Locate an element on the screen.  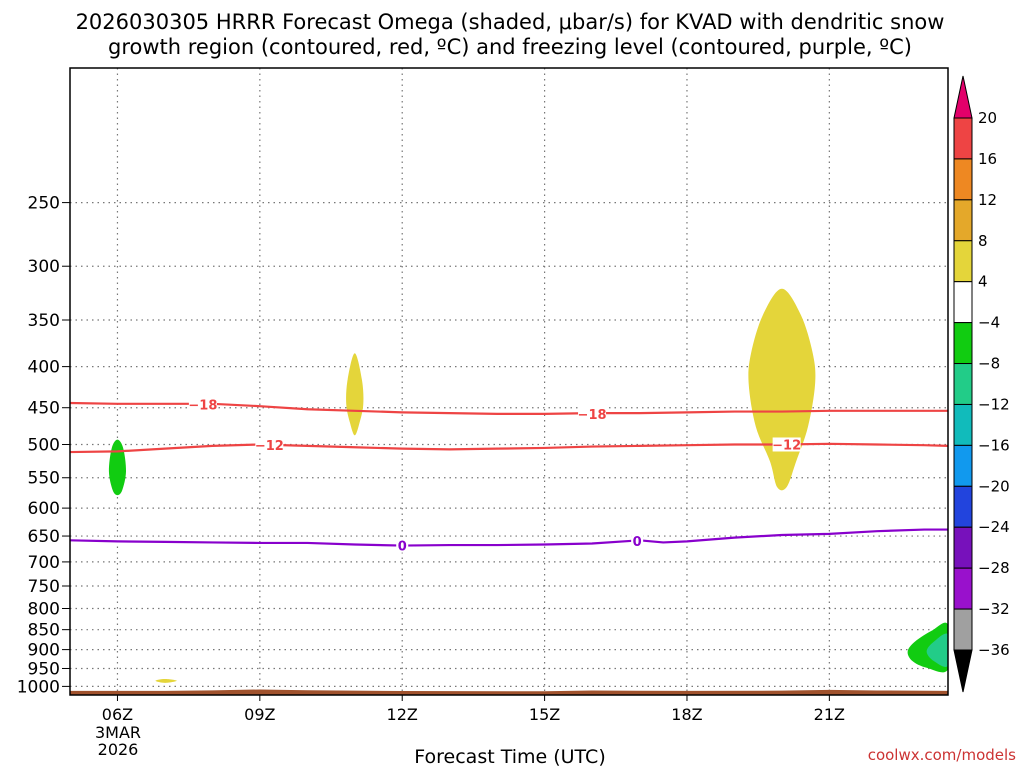
surface-band is located at coordinates (509, 692).